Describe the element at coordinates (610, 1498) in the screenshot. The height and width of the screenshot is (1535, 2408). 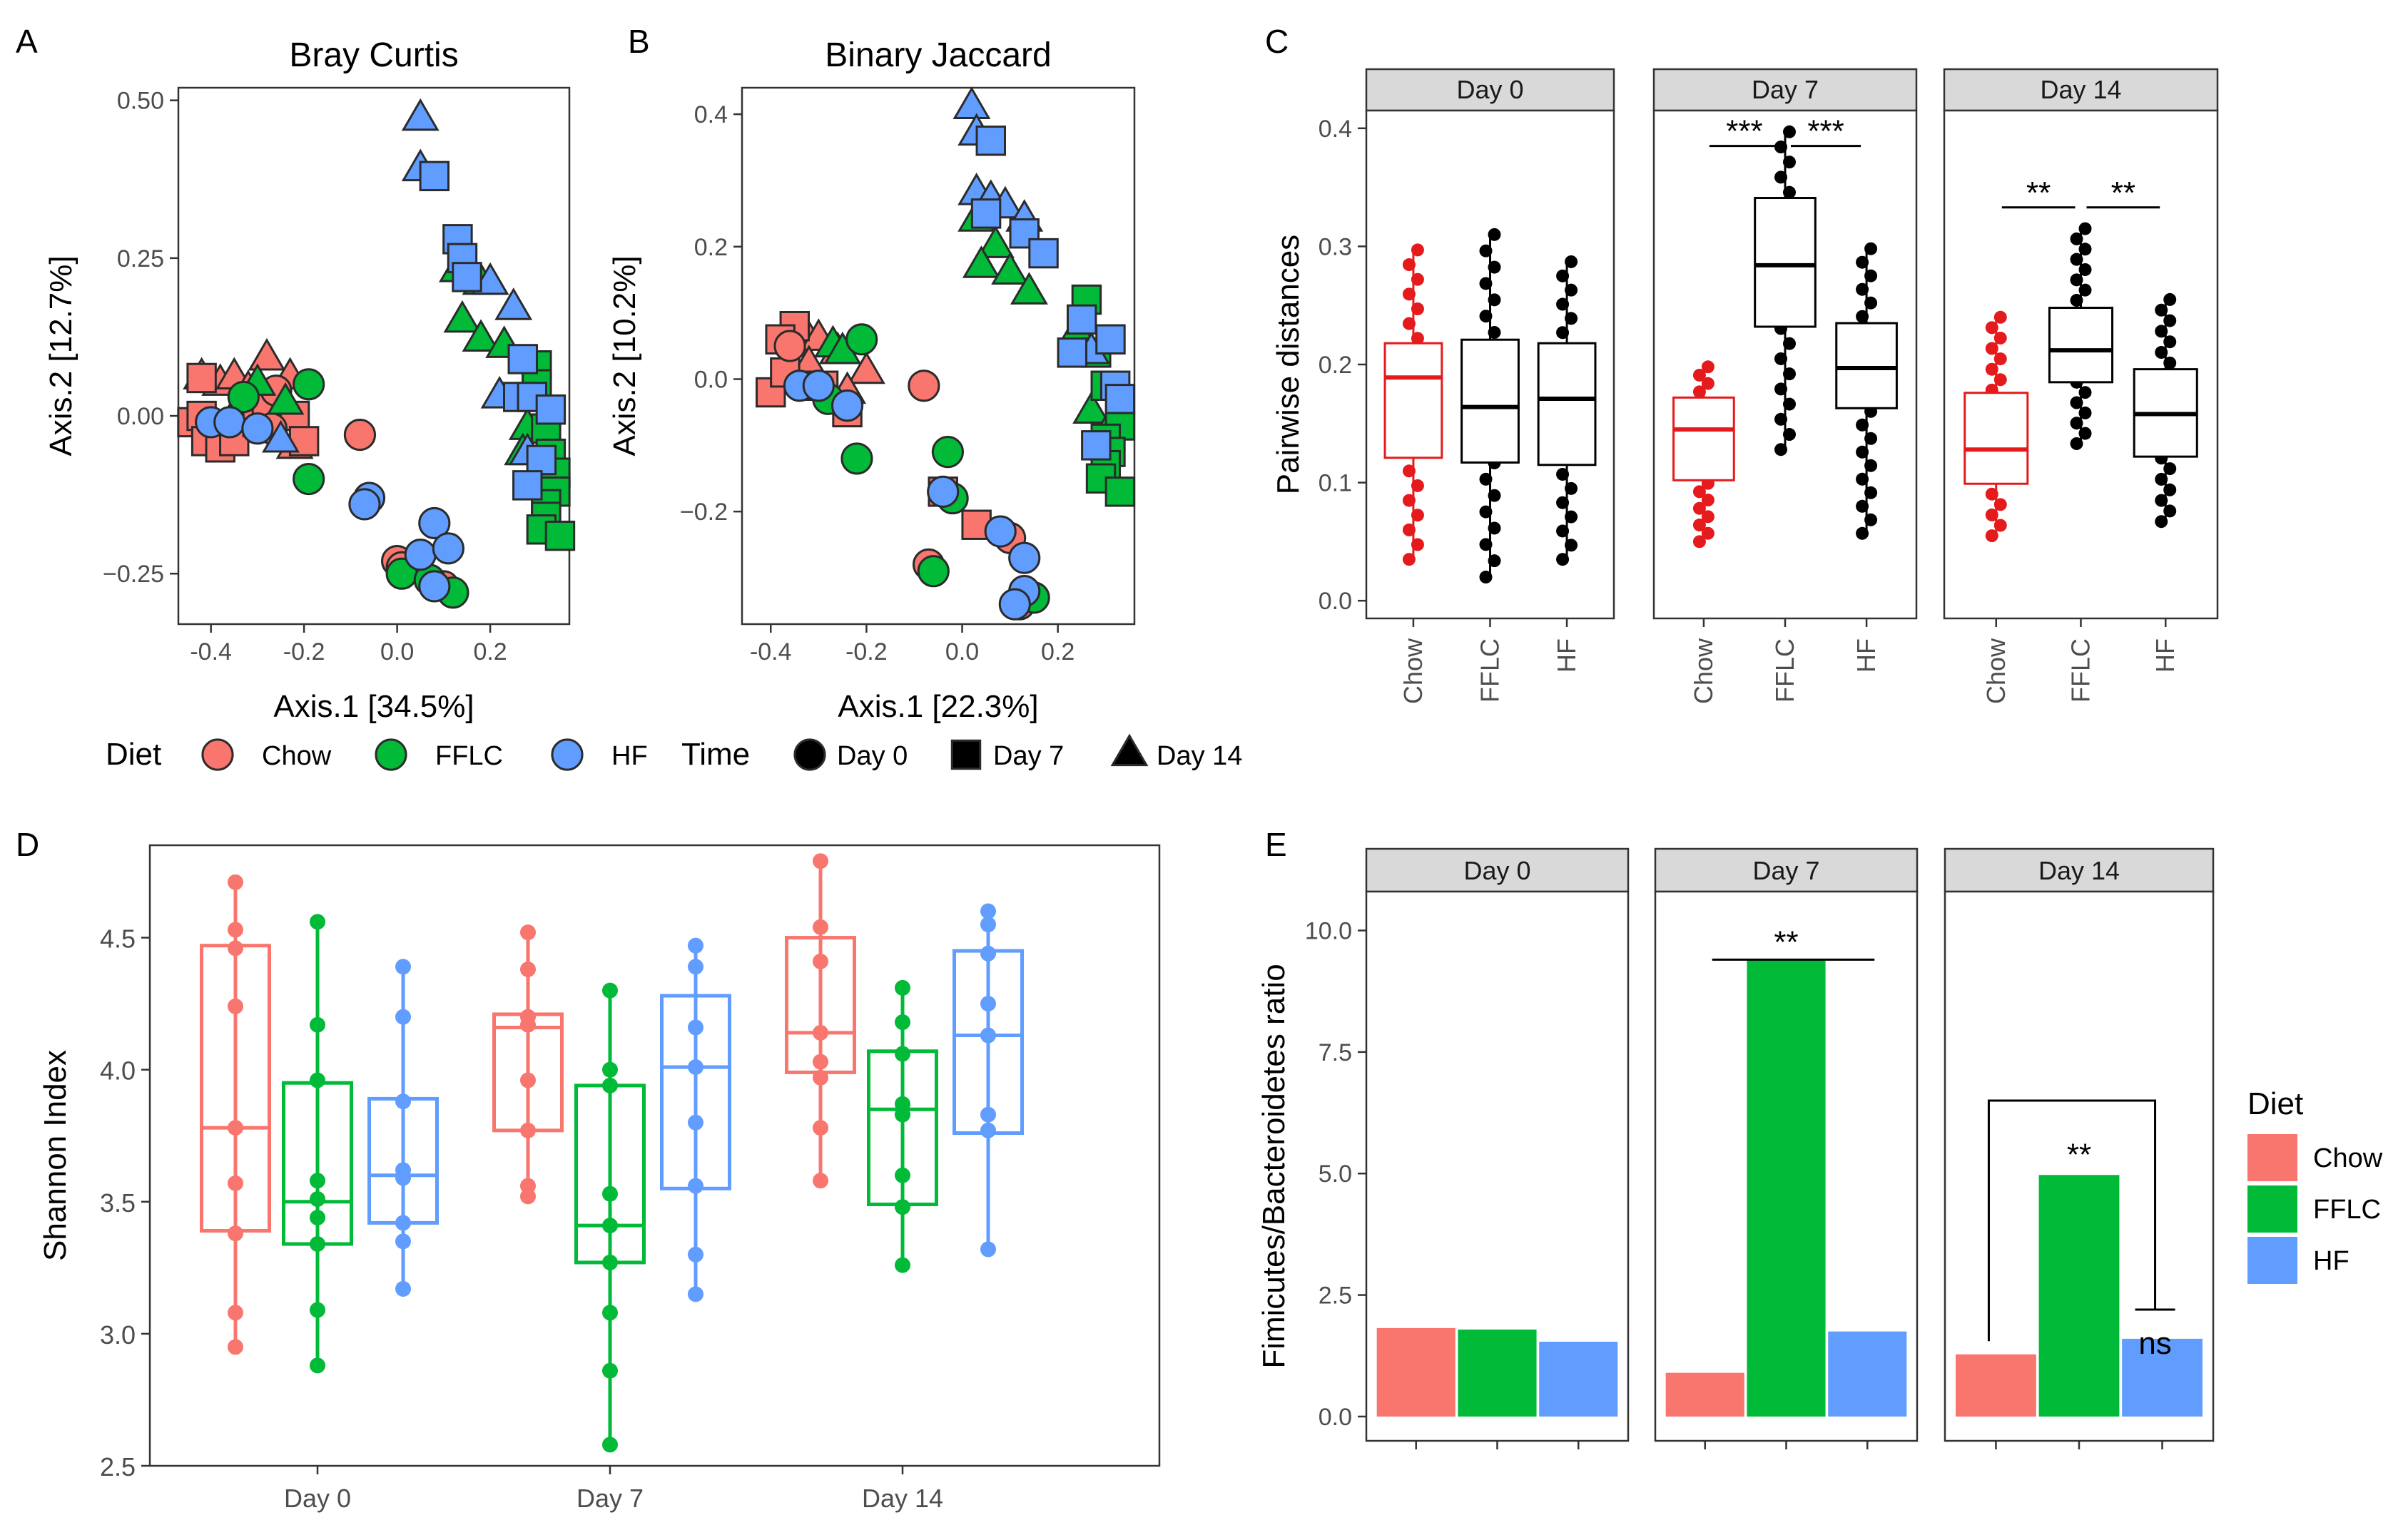
I see `x-tick-label: Day 7` at that location.